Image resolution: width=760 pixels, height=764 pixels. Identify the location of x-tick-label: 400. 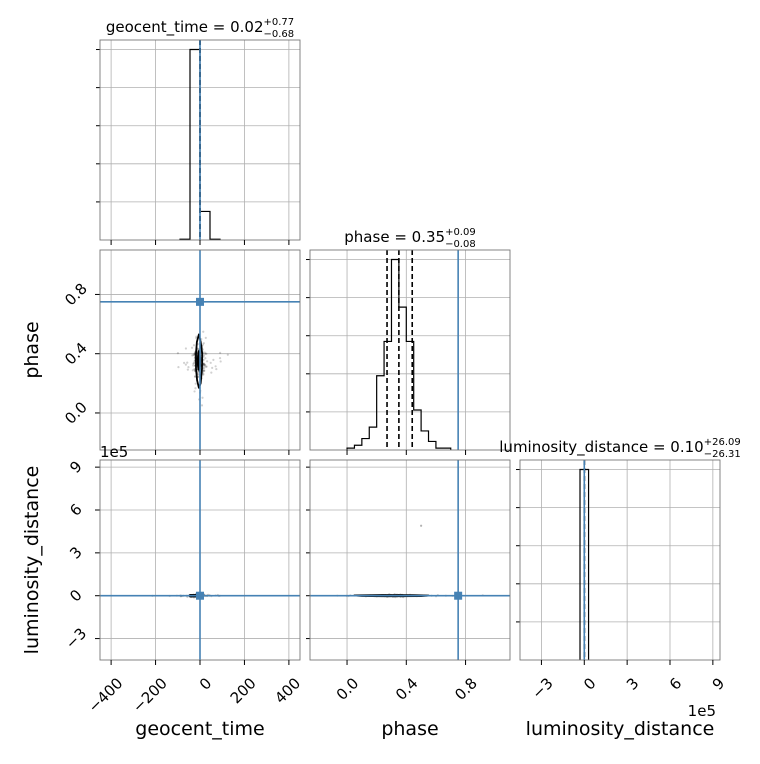
(287, 690).